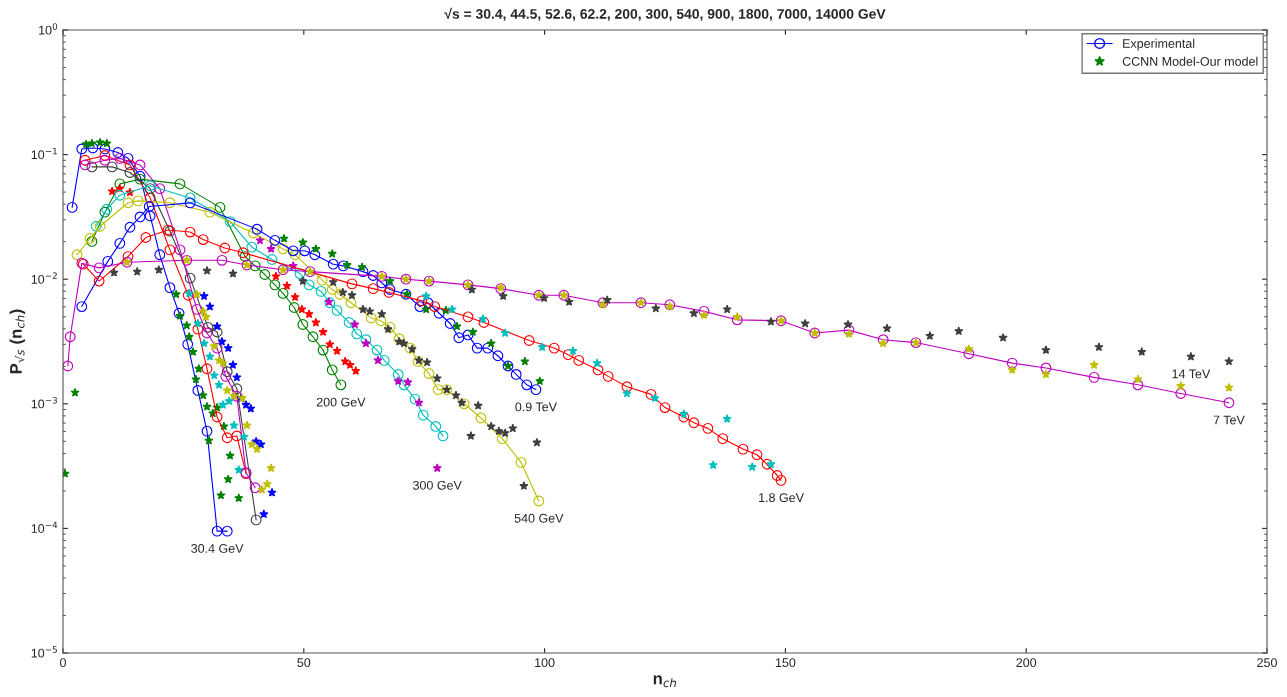 The height and width of the screenshot is (697, 1287). I want to click on annotation: 0.9 TeV, so click(536, 407).